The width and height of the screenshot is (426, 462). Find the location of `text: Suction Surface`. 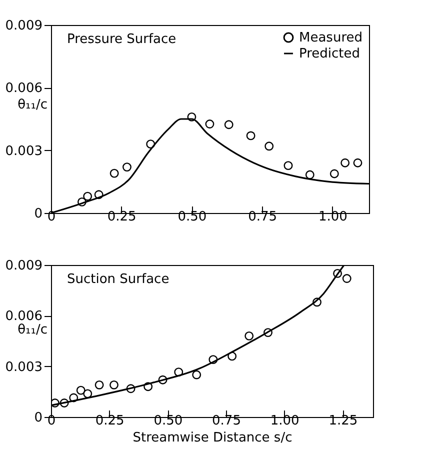

text: Suction Surface is located at coordinates (118, 279).